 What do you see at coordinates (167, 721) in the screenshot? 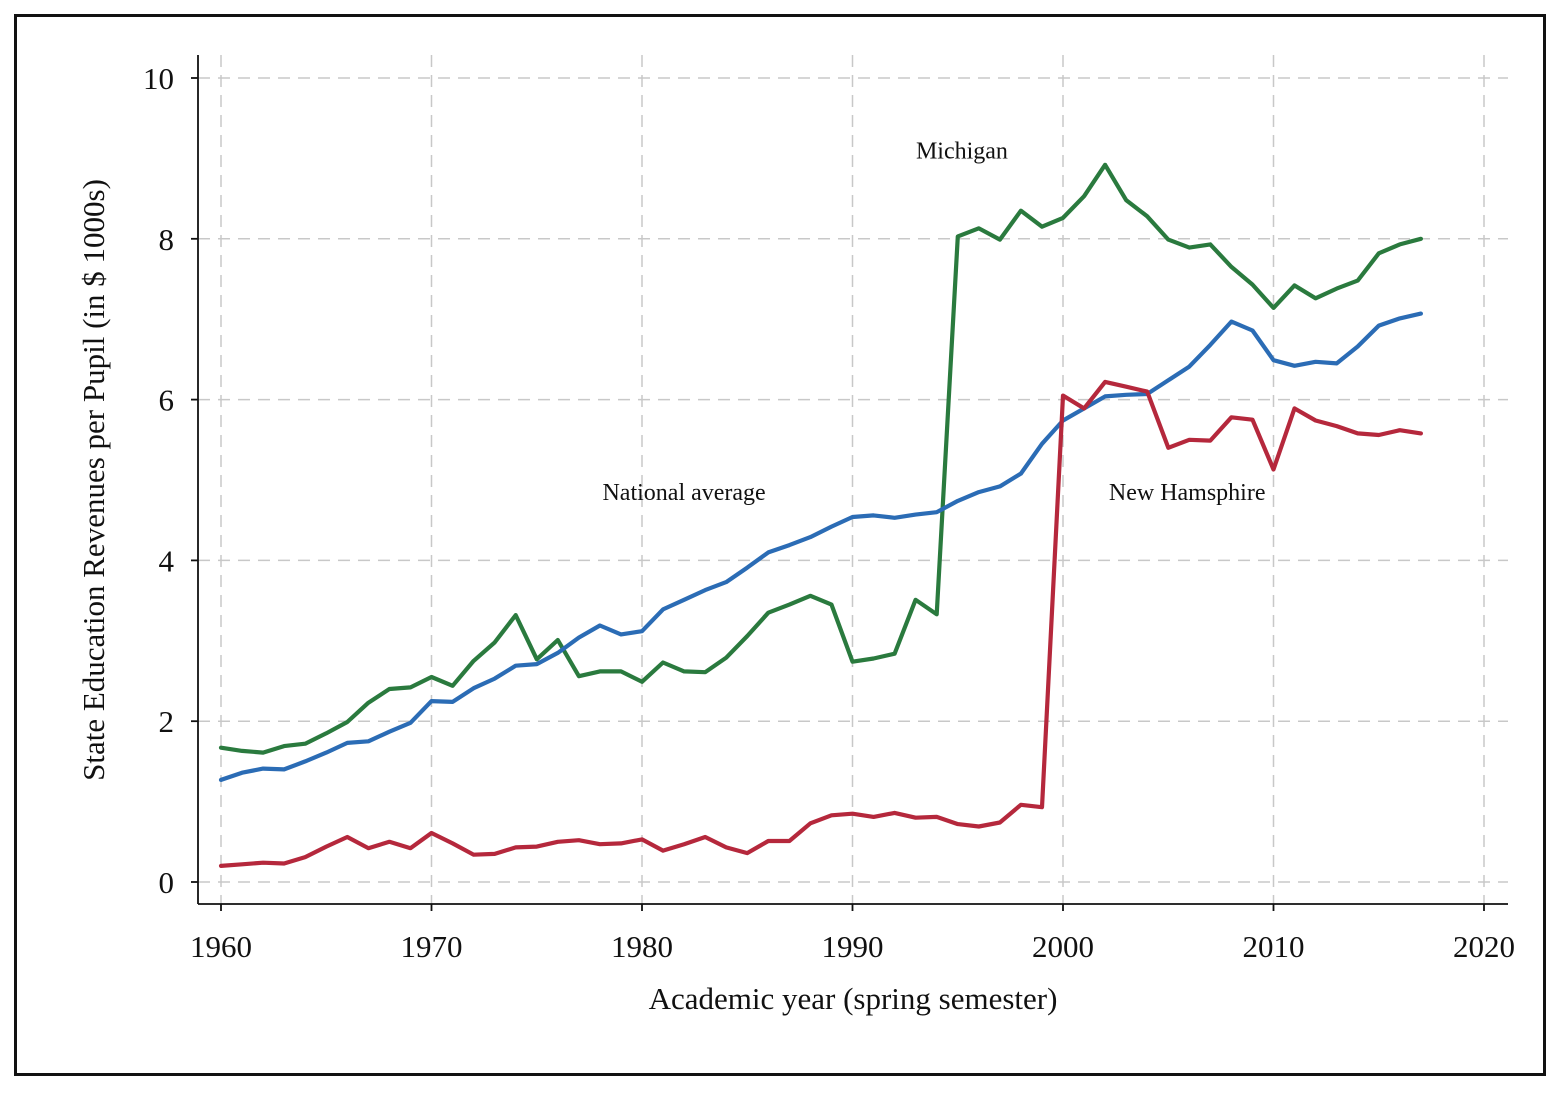
I see `y-tick-label-2: 2` at bounding box center [167, 721].